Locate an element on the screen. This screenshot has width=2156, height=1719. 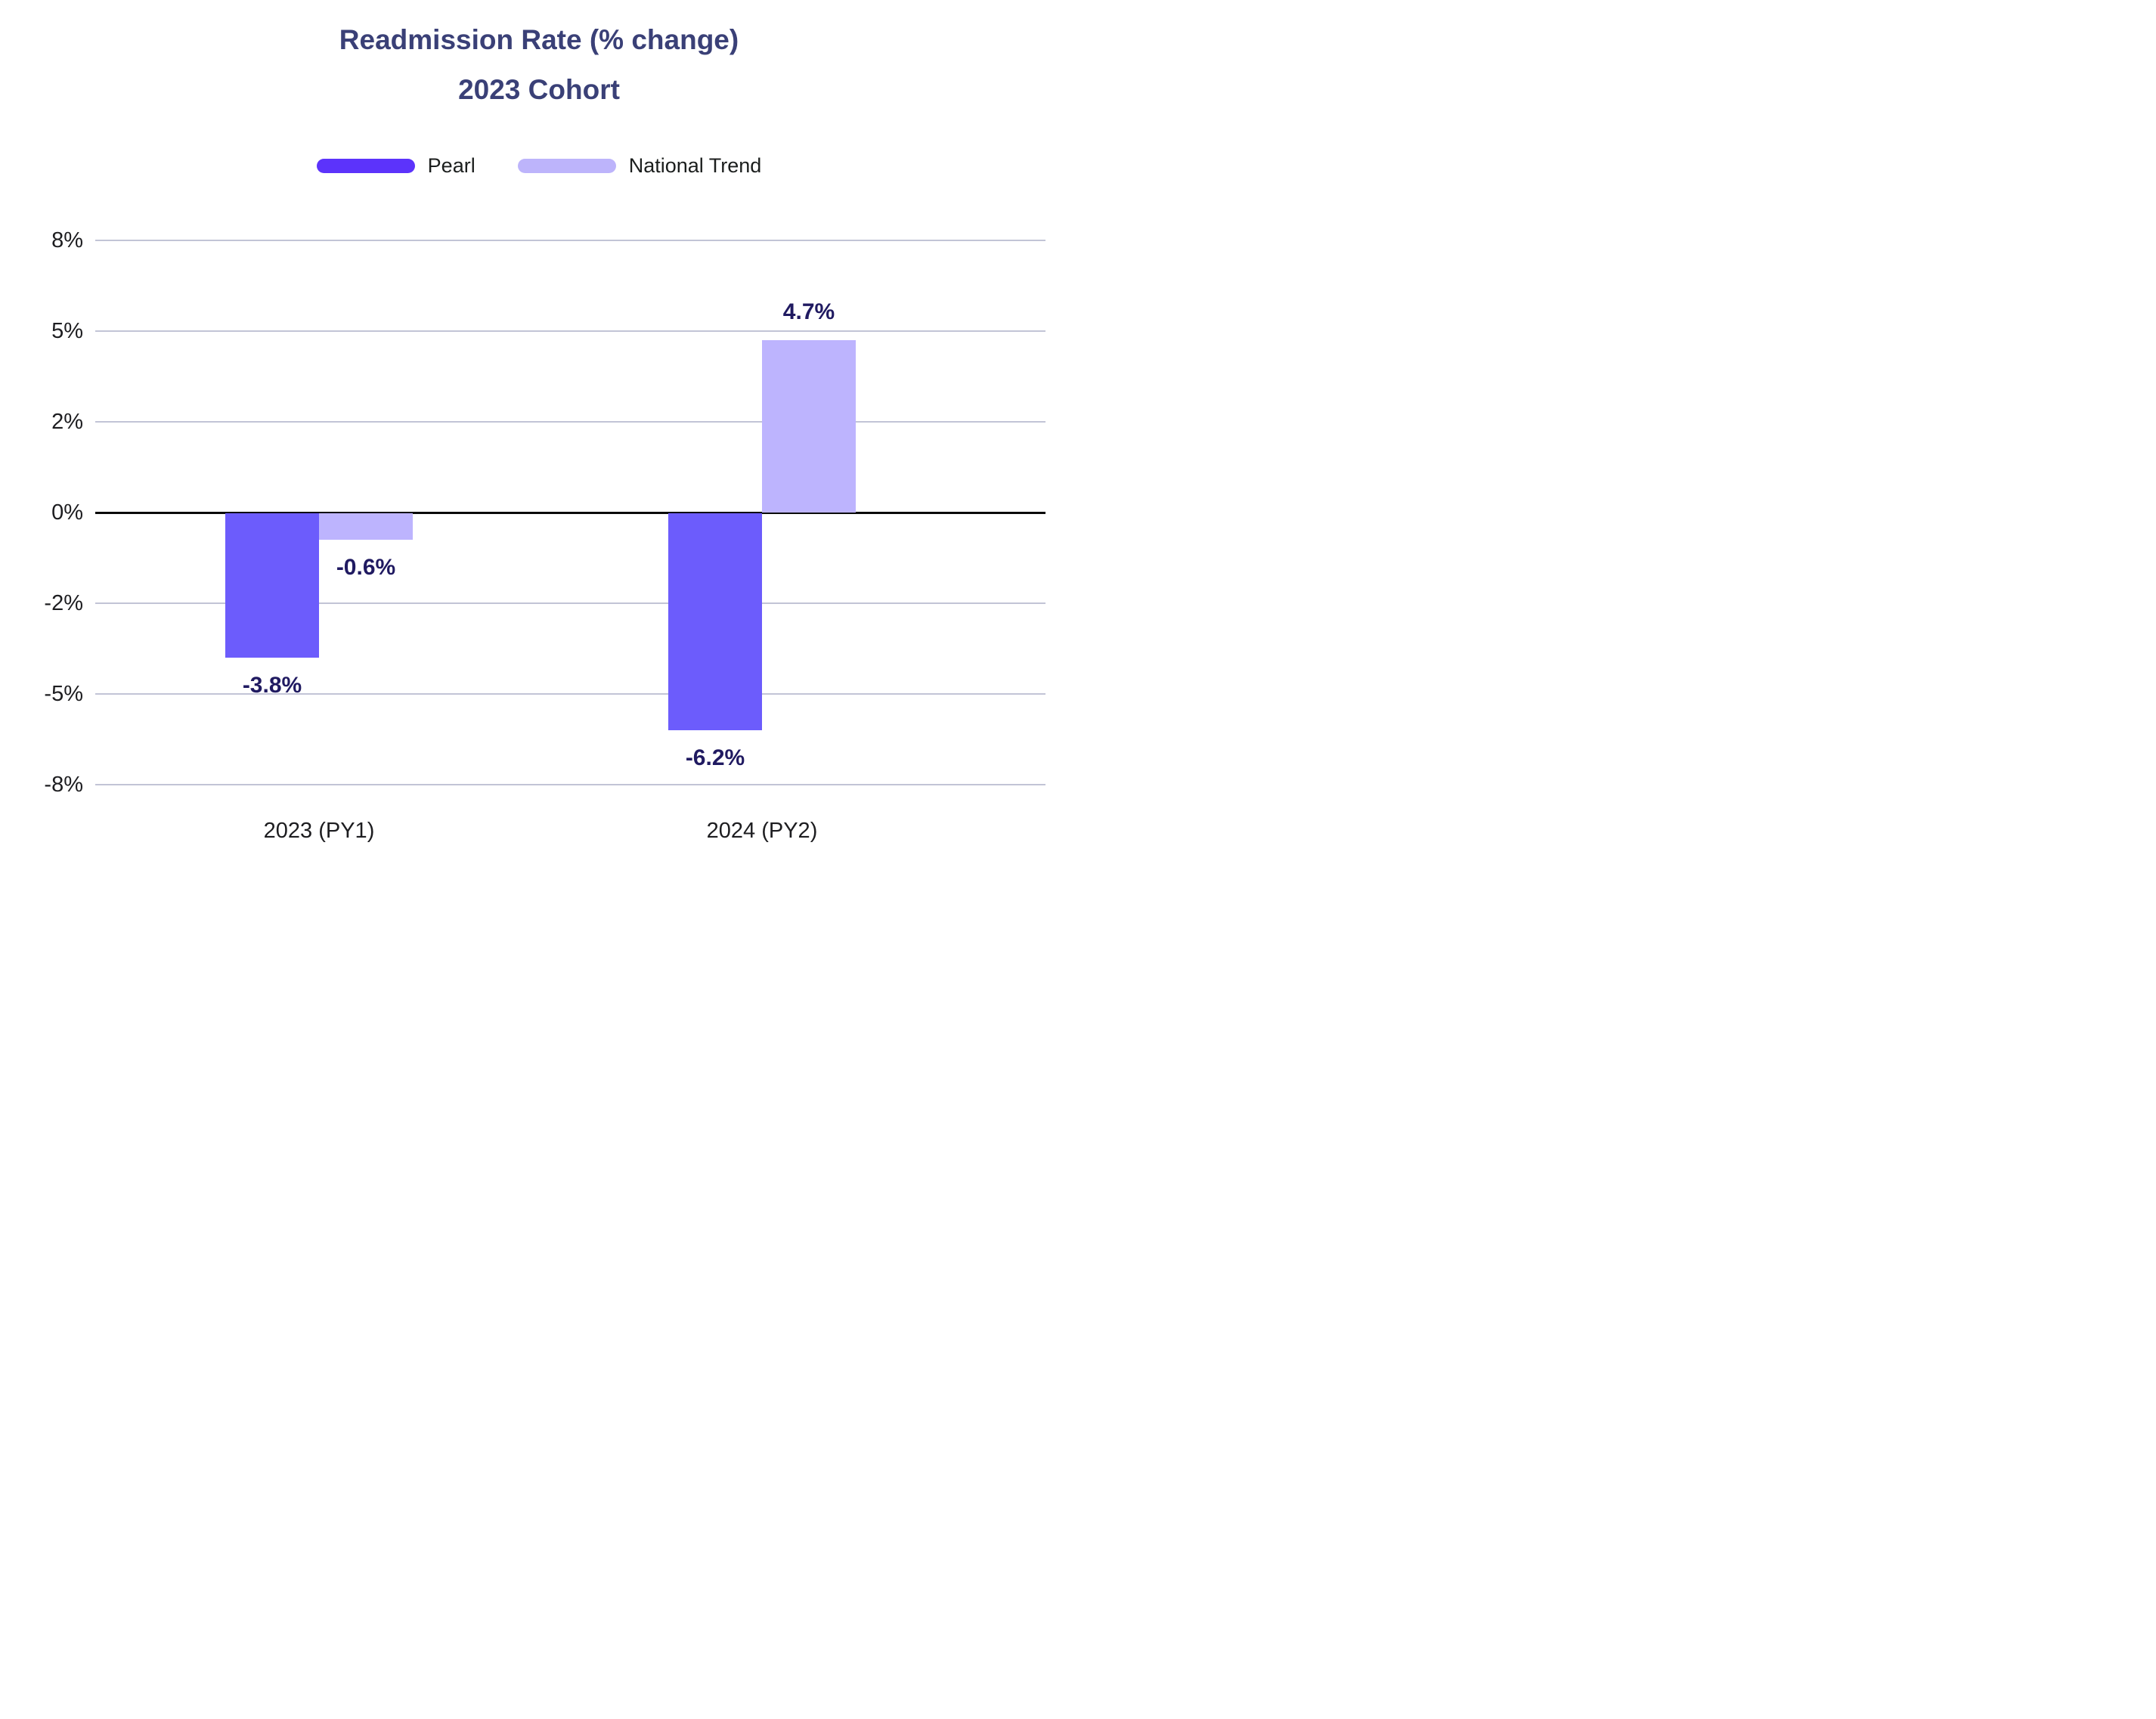
y-tick-label-0pct: 0% is located at coordinates (67, 512).